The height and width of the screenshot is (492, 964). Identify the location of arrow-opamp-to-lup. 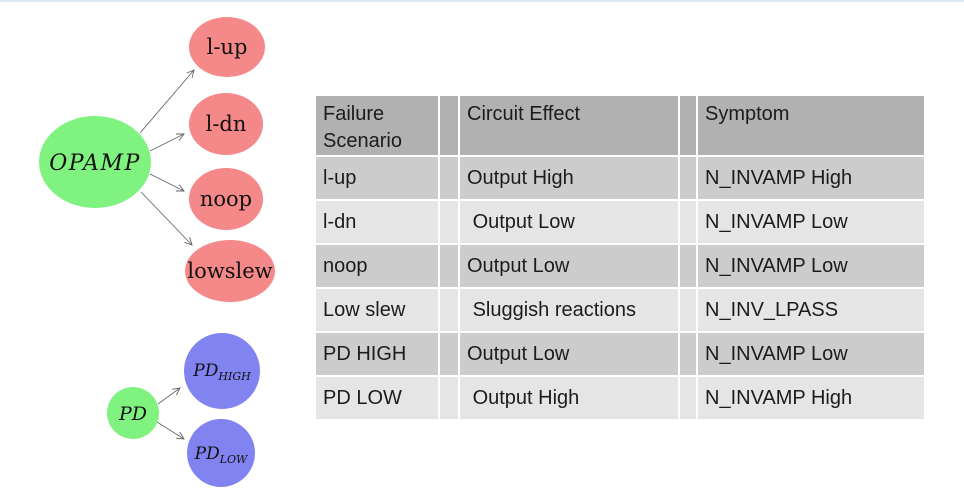
(166, 102).